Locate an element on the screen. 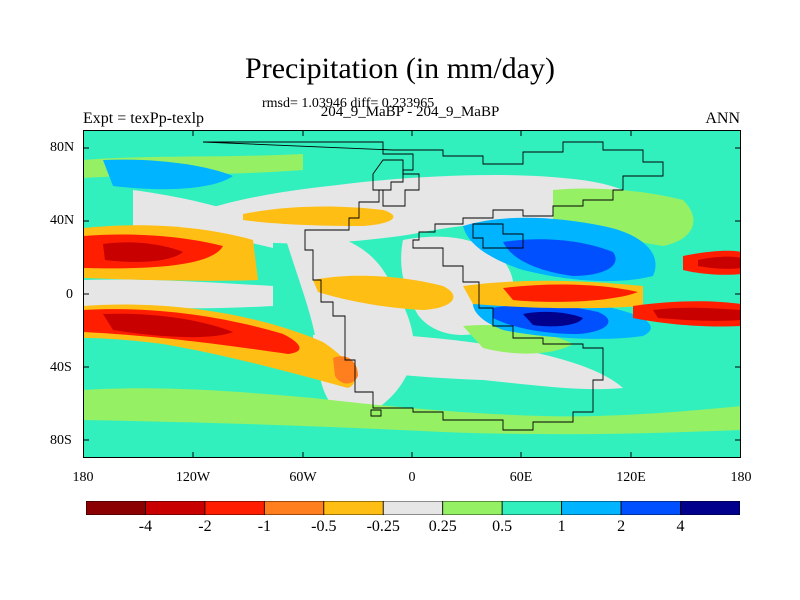 Image resolution: width=800 pixels, height=600 pixels. field-orange-atlantic is located at coordinates (383, 292).